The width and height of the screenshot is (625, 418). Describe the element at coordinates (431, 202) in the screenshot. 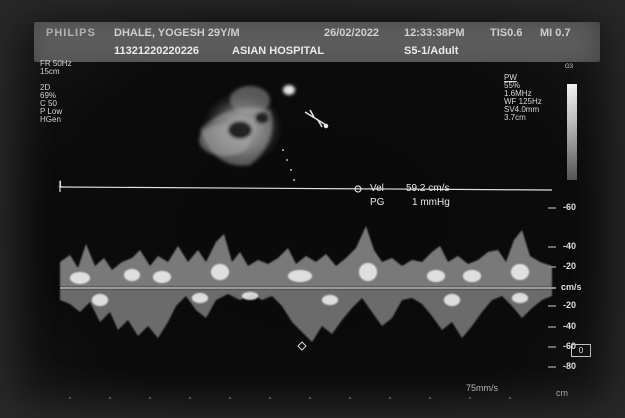

I see `pg-value: 1 mmHg` at that location.